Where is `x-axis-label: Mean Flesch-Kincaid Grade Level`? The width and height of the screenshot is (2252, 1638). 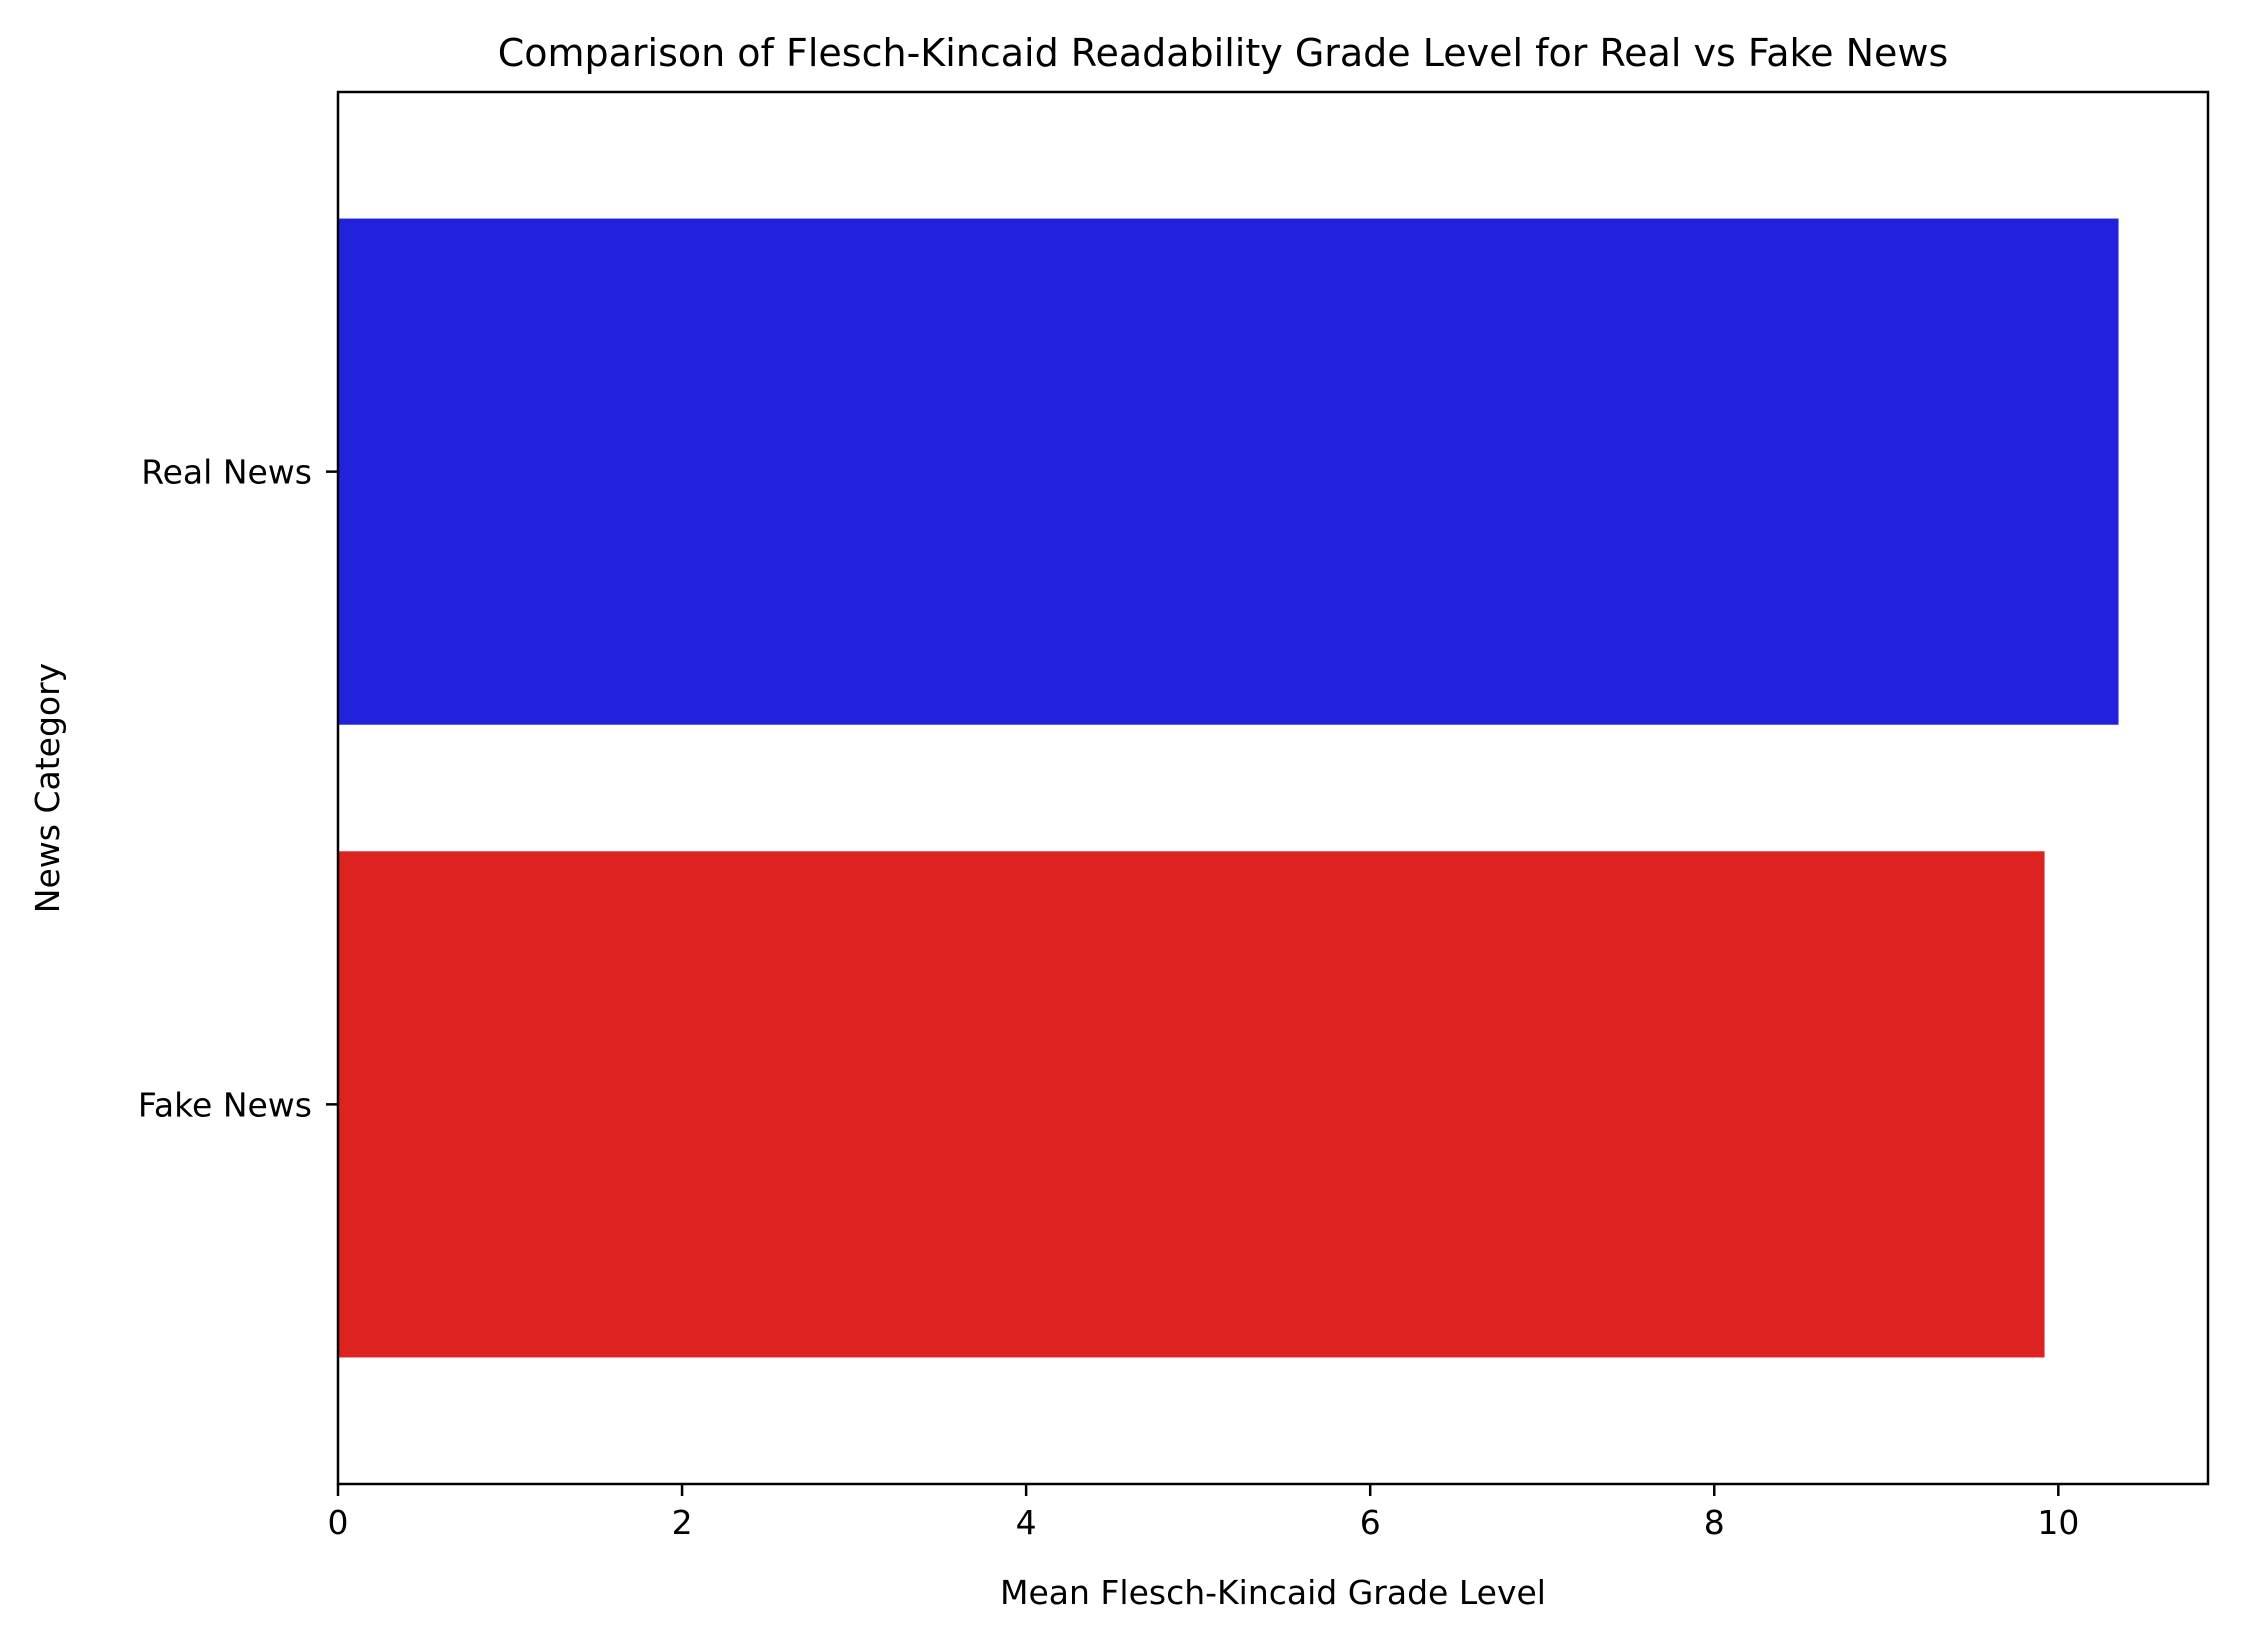
x-axis-label: Mean Flesch-Kincaid Grade Level is located at coordinates (1273, 1592).